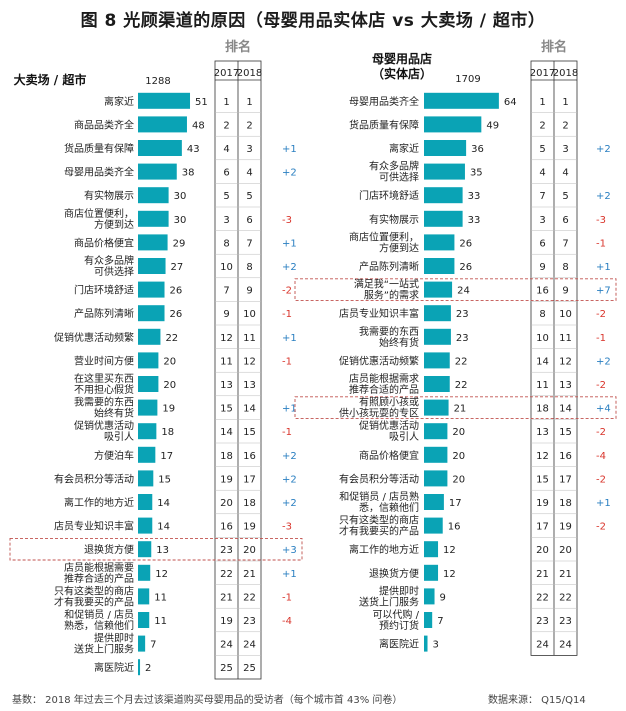 This screenshot has height=711, width=626. I want to click on category-label: 在这里买东西, so click(104, 378).